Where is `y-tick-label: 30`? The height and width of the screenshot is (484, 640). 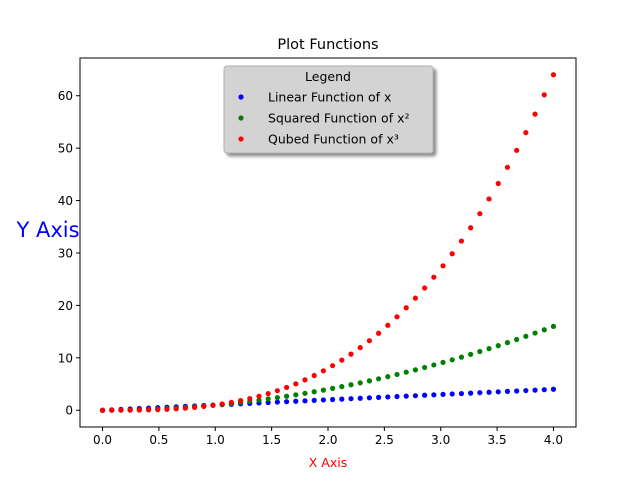 y-tick-label: 30 is located at coordinates (65, 253).